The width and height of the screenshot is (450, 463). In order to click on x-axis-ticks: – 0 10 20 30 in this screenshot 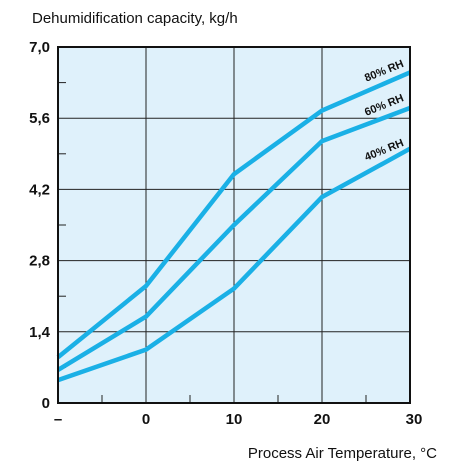, I will do `click(238, 419)`.